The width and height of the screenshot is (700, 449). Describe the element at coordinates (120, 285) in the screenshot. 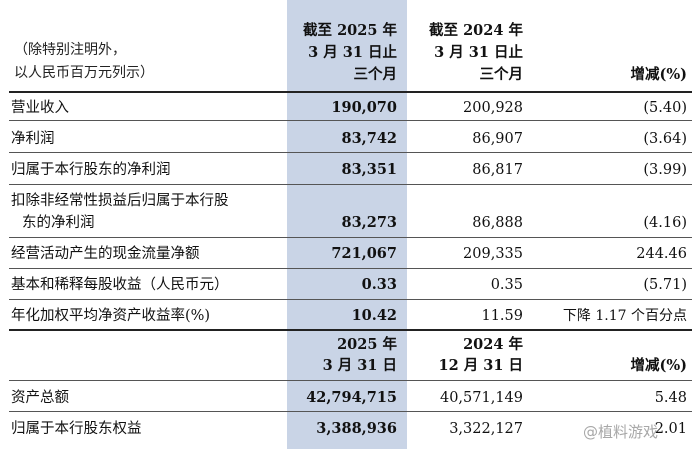

I see `row-label: 基本和稀释每股收益（人民币元）` at that location.